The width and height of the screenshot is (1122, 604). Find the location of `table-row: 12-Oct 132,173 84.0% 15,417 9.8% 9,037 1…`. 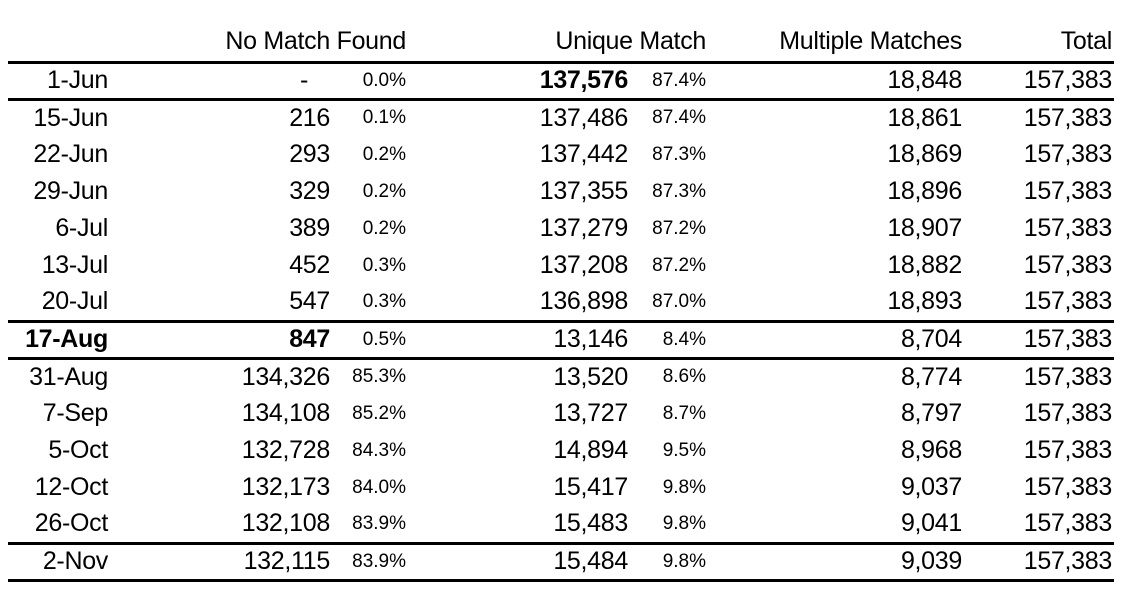

table-row: 12-Oct 132,173 84.0% 15,417 9.8% 9,037 1… is located at coordinates (561, 487).